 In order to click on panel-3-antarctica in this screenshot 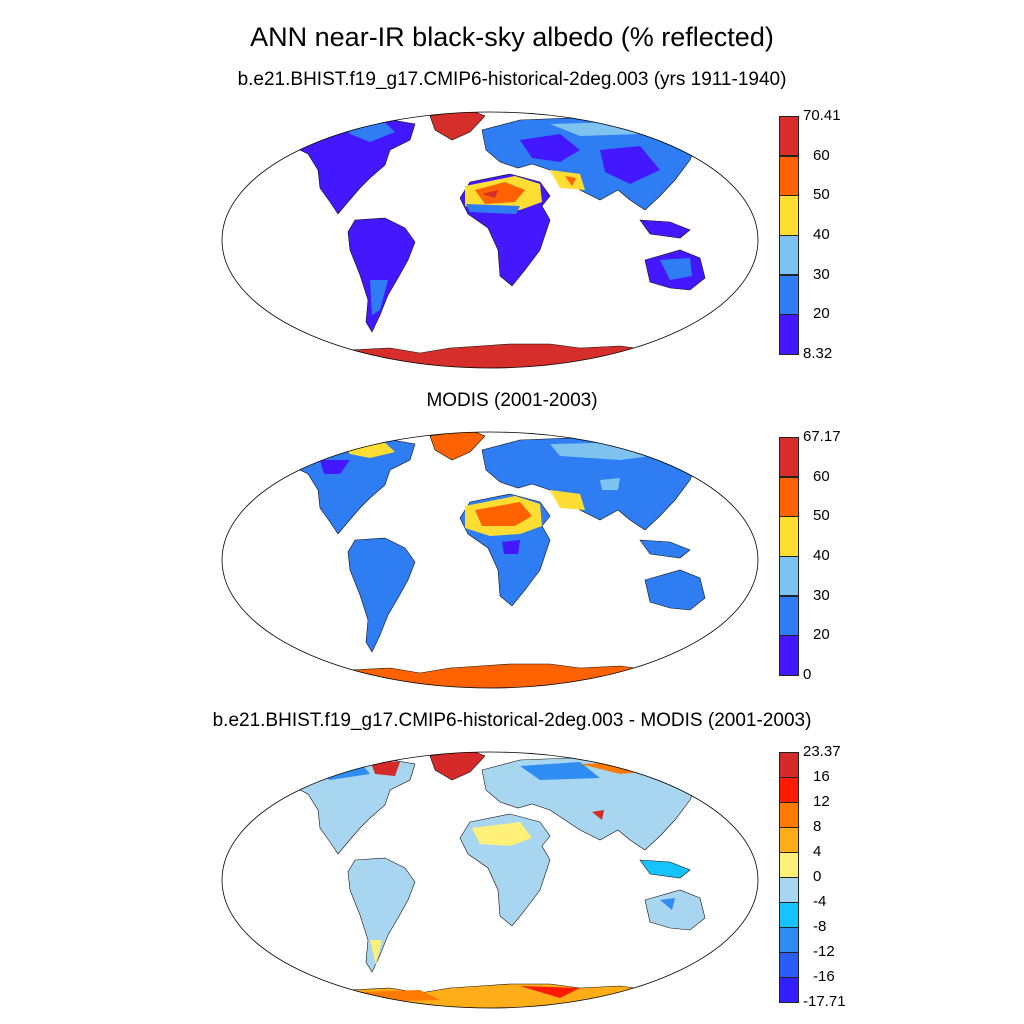, I will do `click(495, 995)`.